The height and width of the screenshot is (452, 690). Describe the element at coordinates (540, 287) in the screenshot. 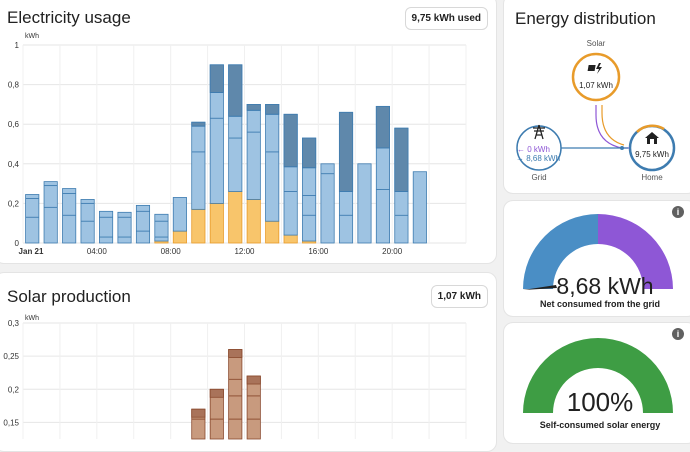

I see `gauge-needle` at that location.